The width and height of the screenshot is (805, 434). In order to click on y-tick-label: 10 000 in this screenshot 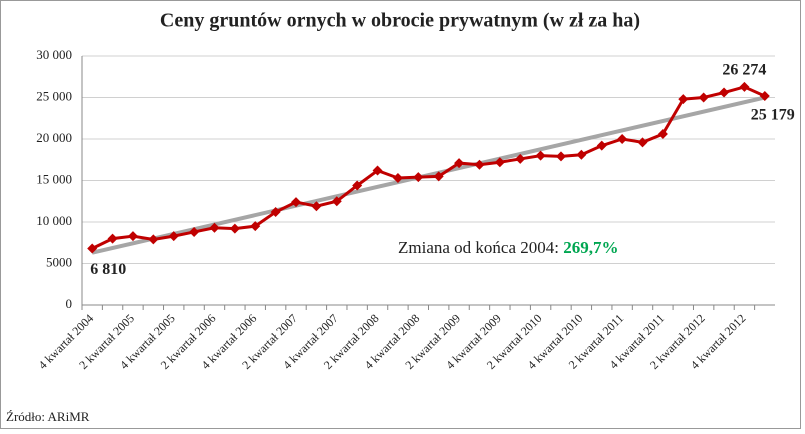, I will do `click(54, 220)`.